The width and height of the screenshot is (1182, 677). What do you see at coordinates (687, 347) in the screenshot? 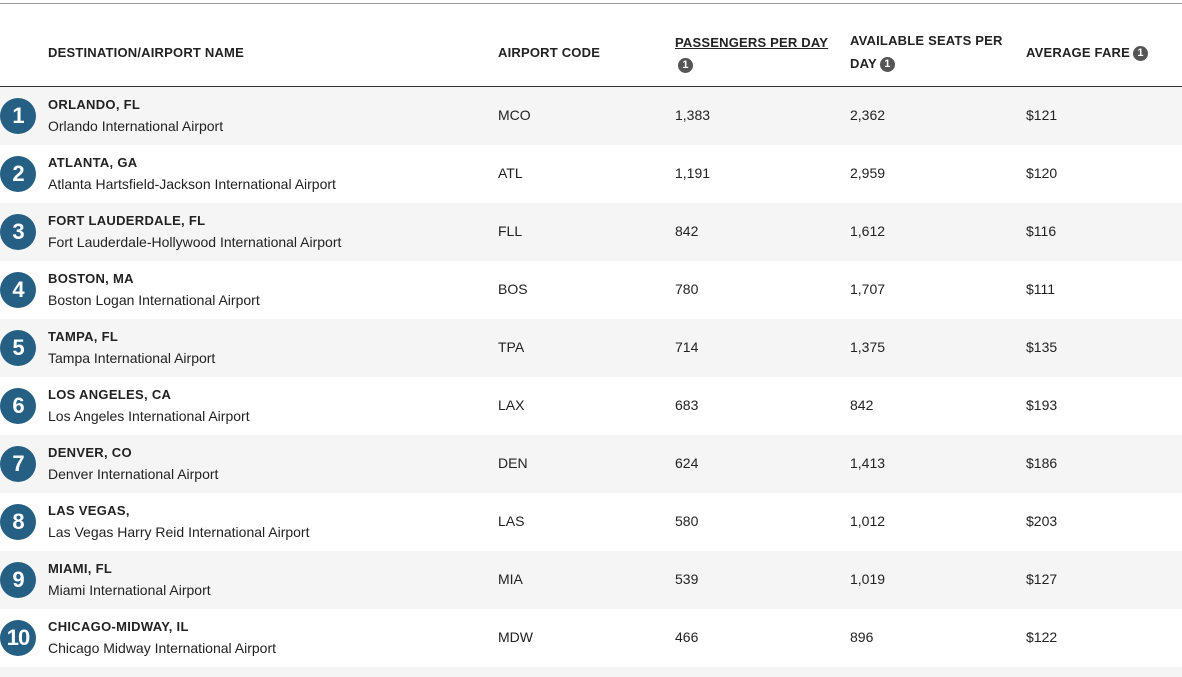
I see `passengers-cell: 714` at bounding box center [687, 347].